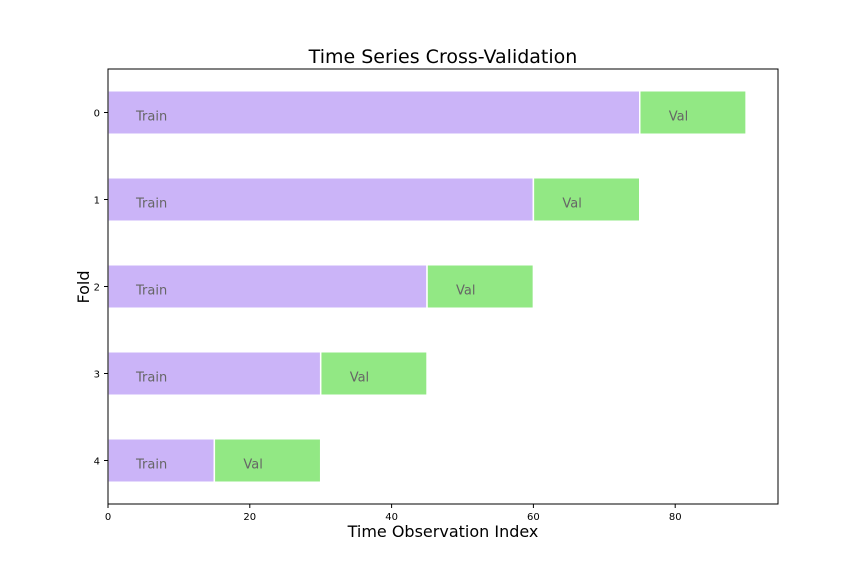 The width and height of the screenshot is (864, 576). What do you see at coordinates (97, 462) in the screenshot?
I see `y-tick-label-4: 4` at bounding box center [97, 462].